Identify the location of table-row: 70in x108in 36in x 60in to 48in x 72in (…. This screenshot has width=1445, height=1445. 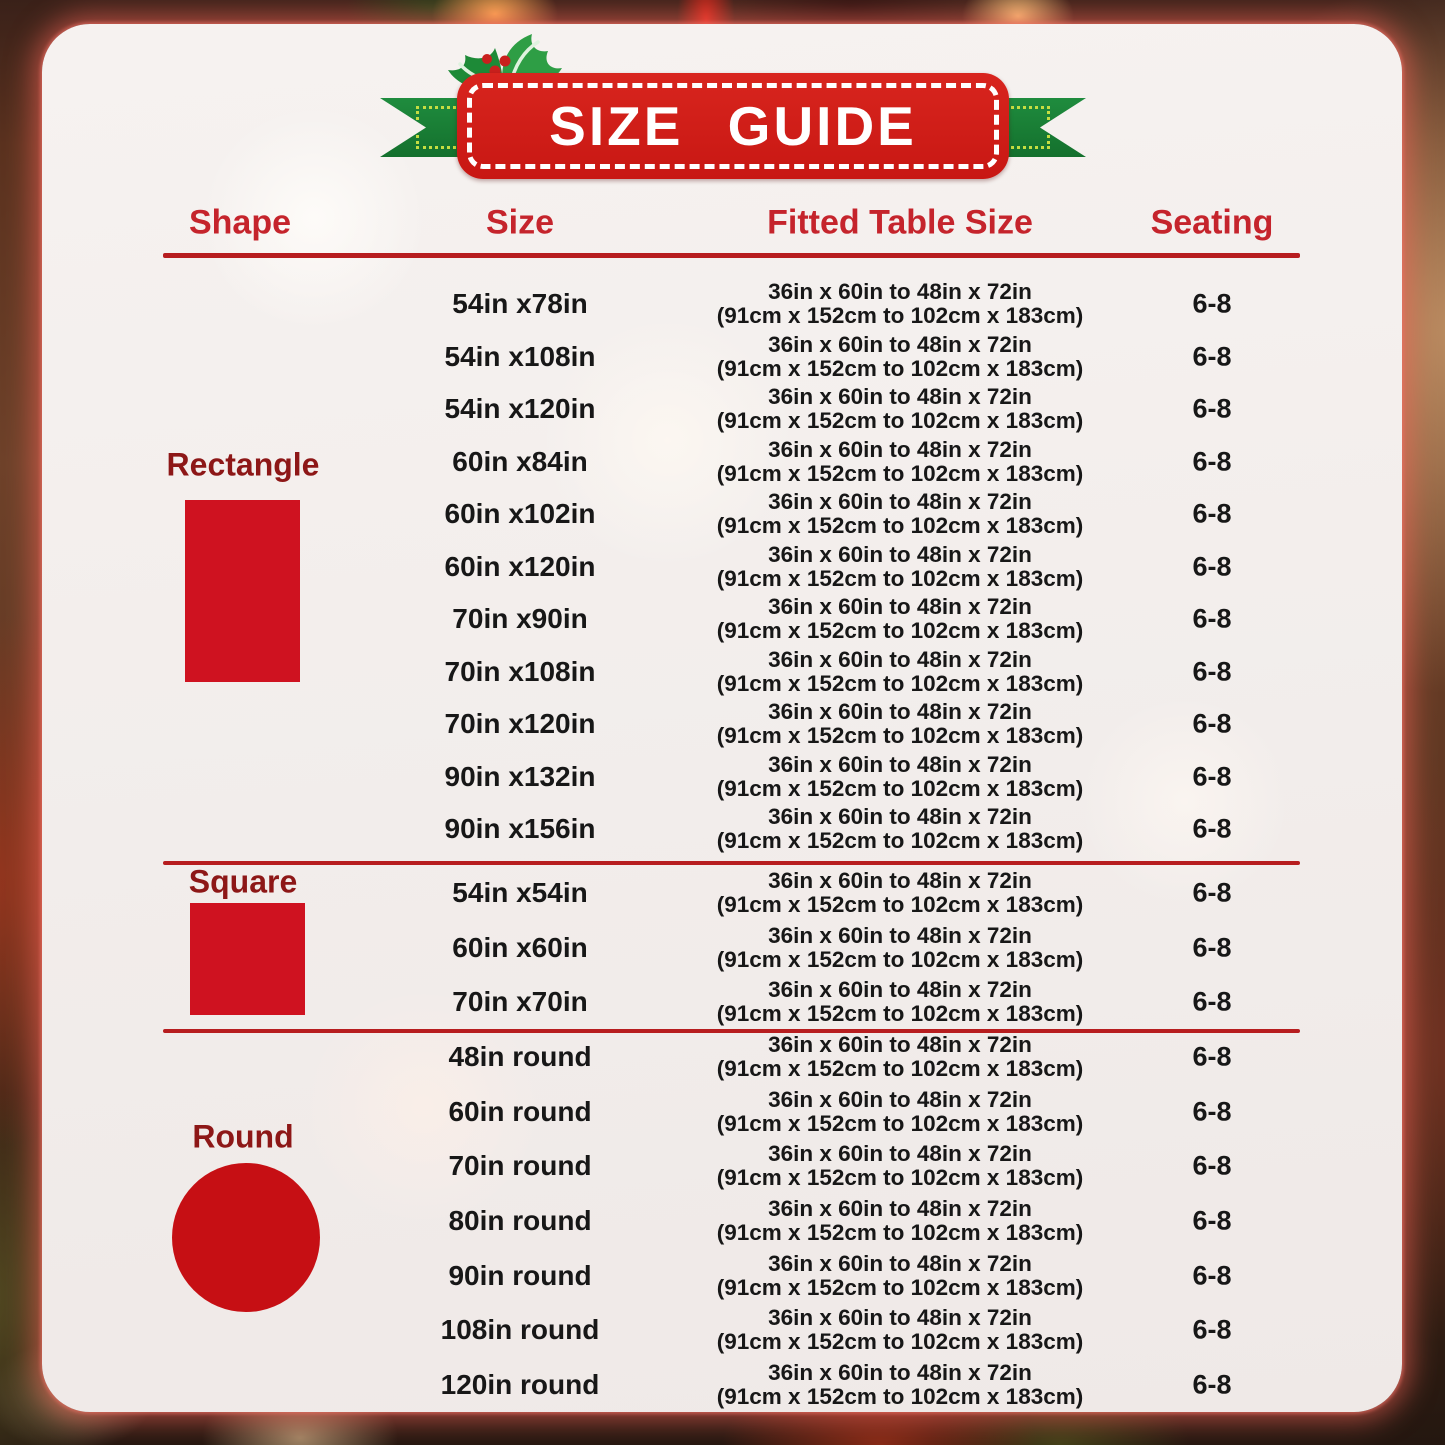
(722, 672).